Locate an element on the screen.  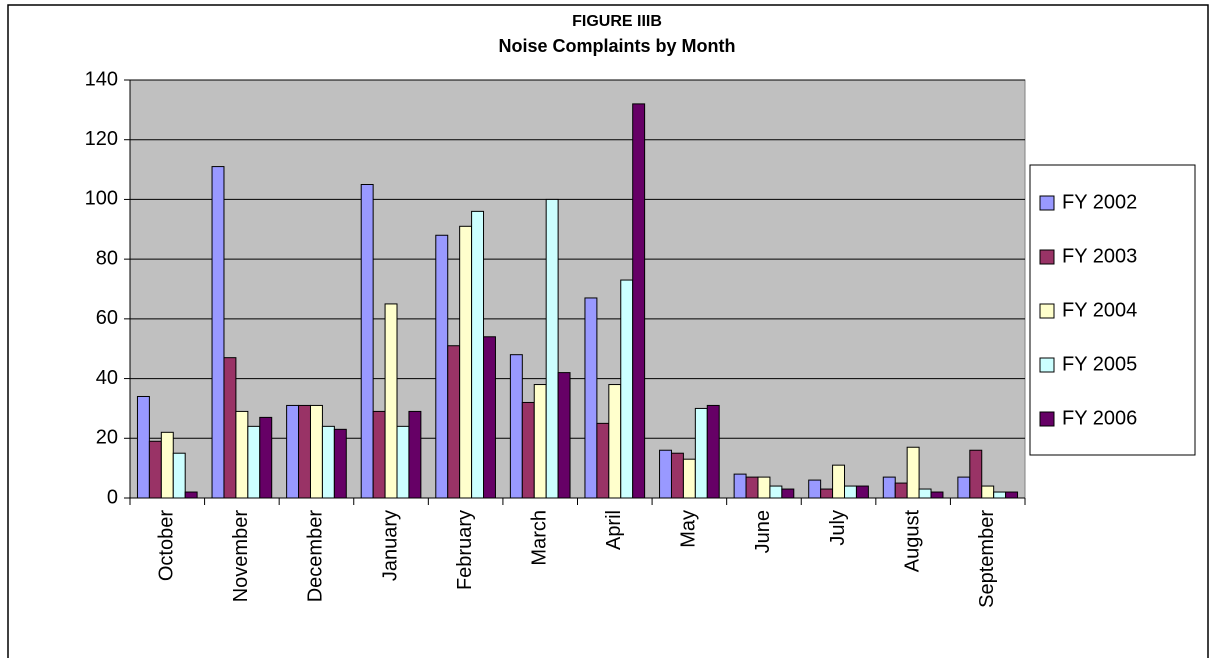
legend-label: FY 2004 is located at coordinates (1099, 310).